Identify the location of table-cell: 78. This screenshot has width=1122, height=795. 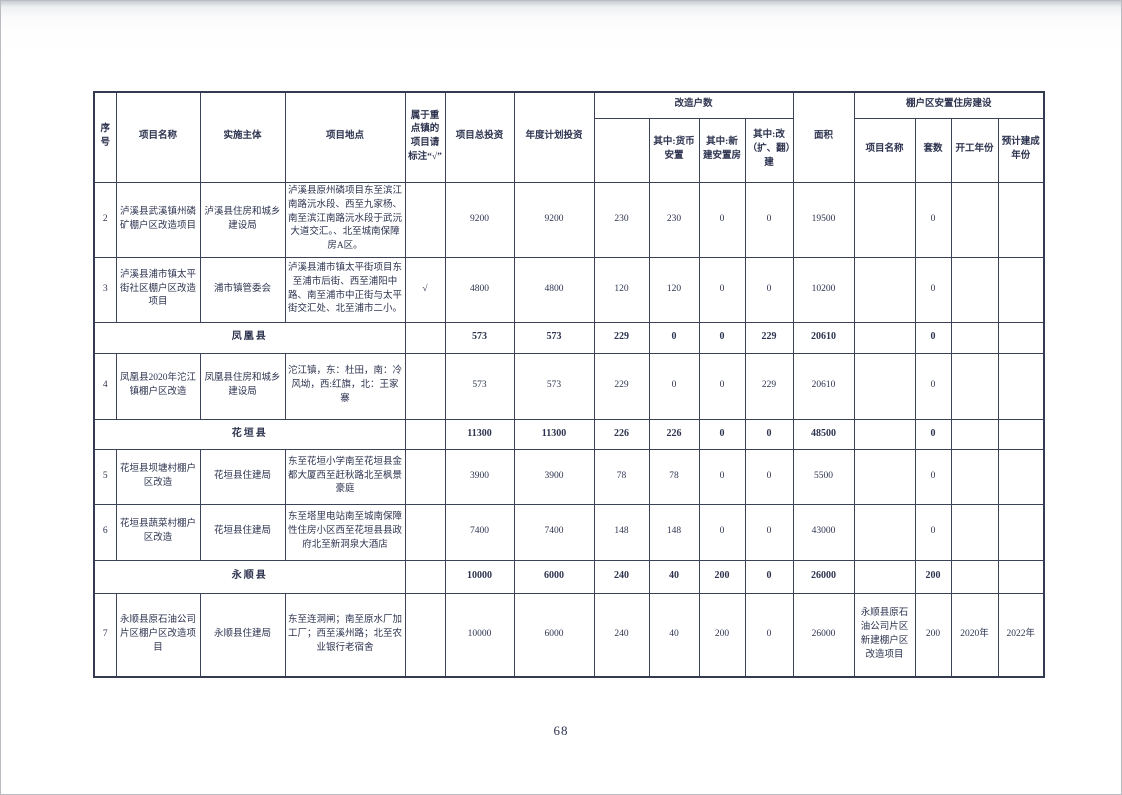
(621, 476).